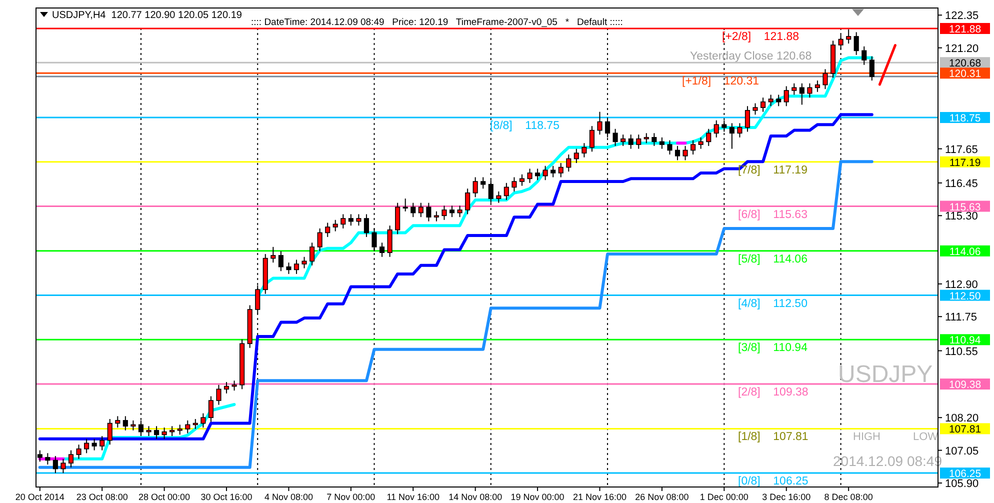 The width and height of the screenshot is (994, 503). I want to click on x-tick-label: 23 Oct 08:00, so click(102, 497).